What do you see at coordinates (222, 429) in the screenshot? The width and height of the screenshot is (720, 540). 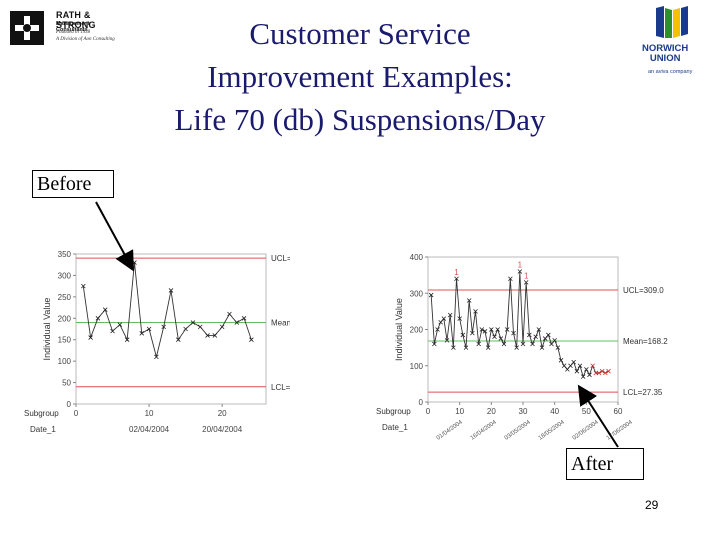 I see `date-label: 20/04/2004` at bounding box center [222, 429].